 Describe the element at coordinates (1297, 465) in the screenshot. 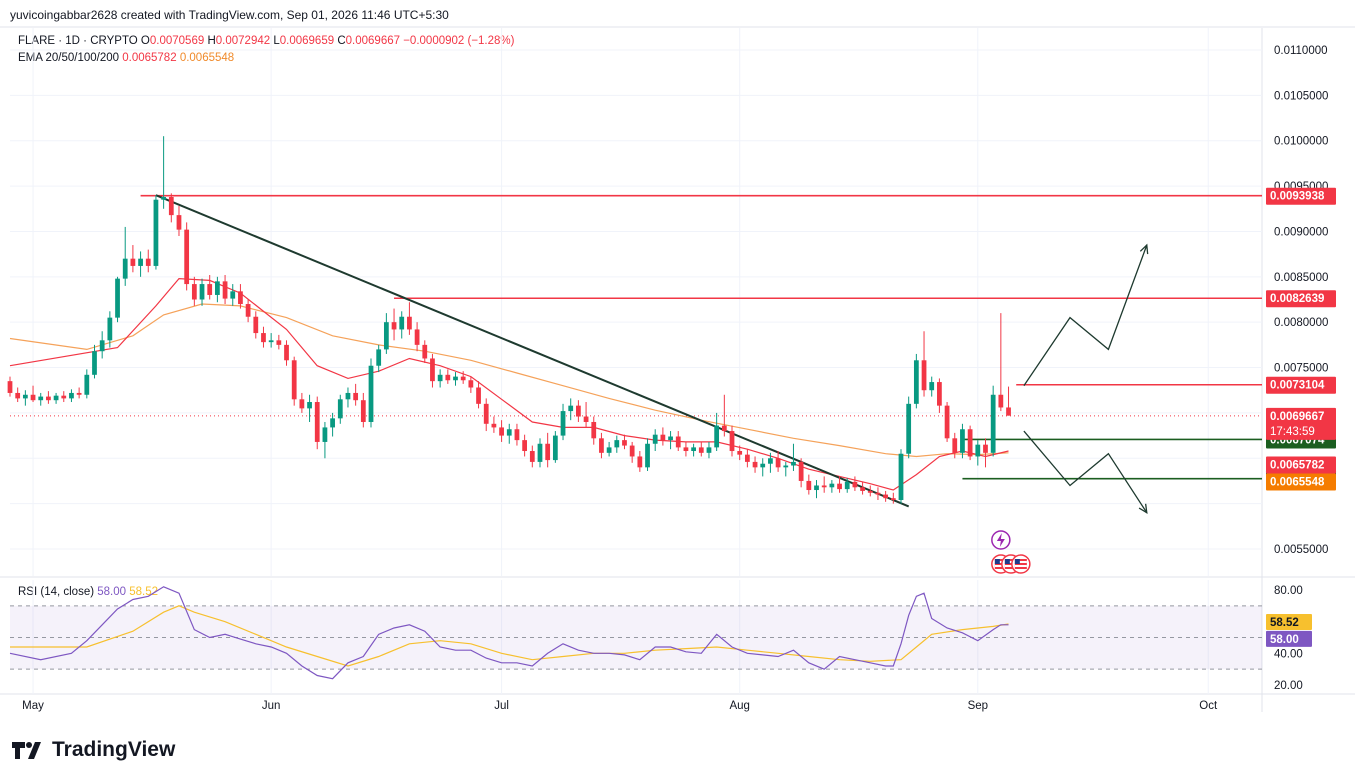

I see `ema-price-tag-text: 0.0065782` at that location.